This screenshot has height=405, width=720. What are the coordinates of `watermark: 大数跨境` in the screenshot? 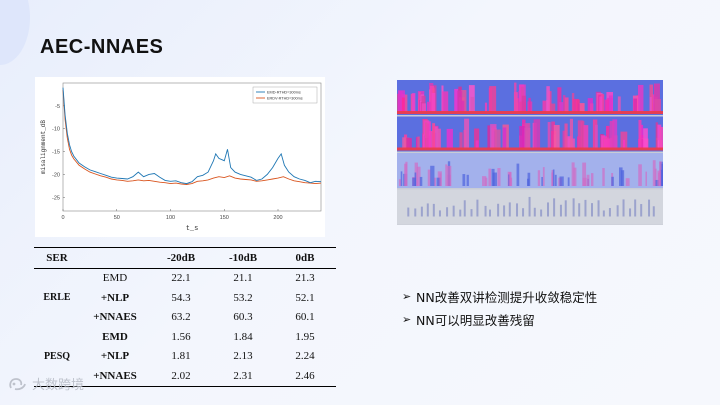 It's located at (46, 383).